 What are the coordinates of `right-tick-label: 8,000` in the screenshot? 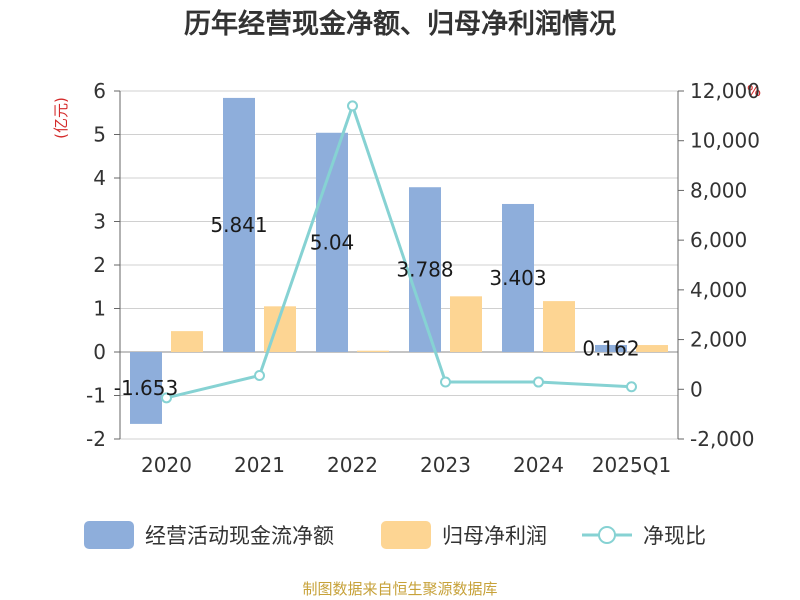 It's located at (718, 190).